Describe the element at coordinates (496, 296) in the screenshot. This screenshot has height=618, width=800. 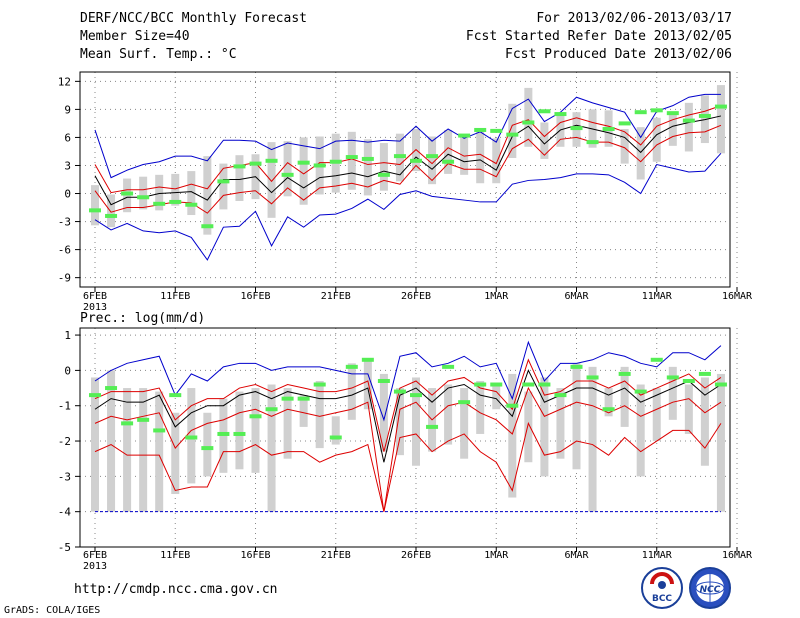
I see `temp-xtick-label: 1MAR` at that location.